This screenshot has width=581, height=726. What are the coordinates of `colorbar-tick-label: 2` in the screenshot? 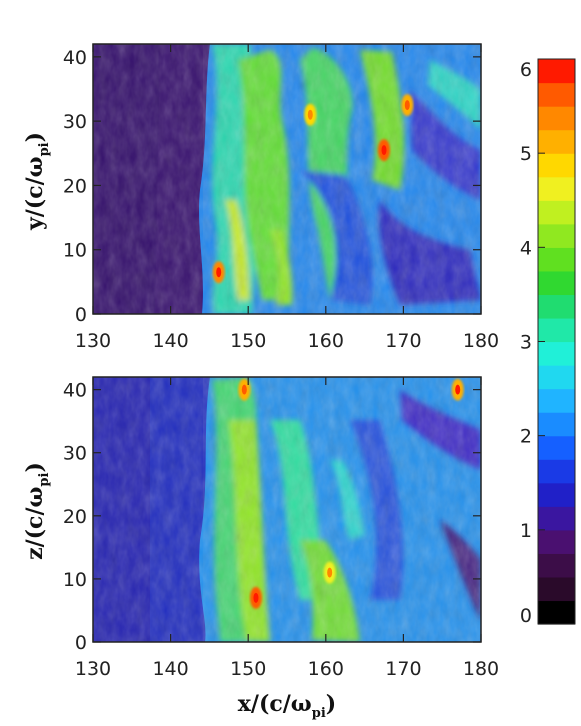 It's located at (526, 437).